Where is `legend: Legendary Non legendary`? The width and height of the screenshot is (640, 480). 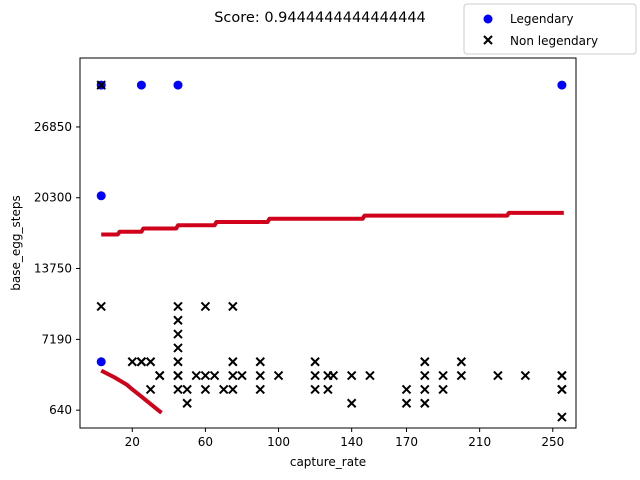
legend: Legendary Non legendary is located at coordinates (550, 29).